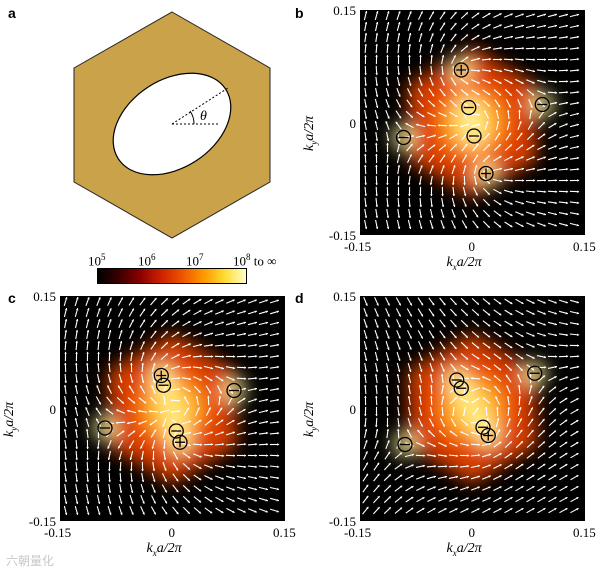  Describe the element at coordinates (195, 260) in the screenshot. I see `colorbar-label-1e7: 107` at that location.